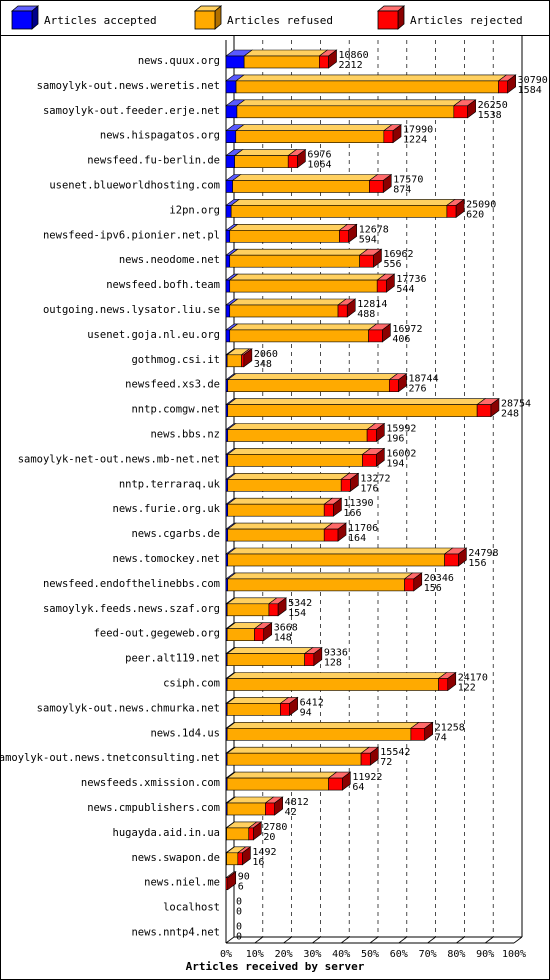 Image resolution: width=550 pixels, height=980 pixels. I want to click on legend-swatch-rejected, so click(388, 20).